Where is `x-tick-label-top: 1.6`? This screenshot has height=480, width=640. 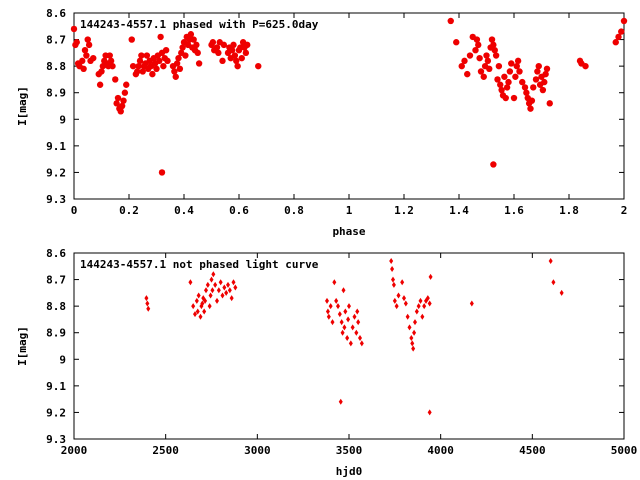 x-tick-label-top: 1.6 is located at coordinates (514, 210).